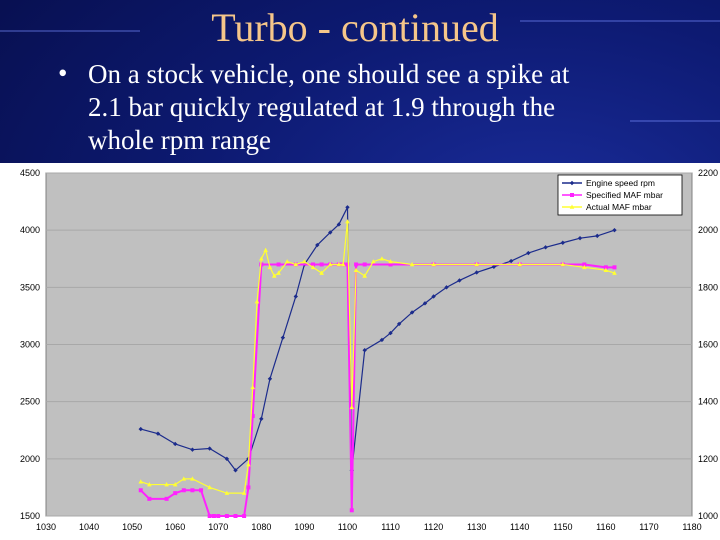 This screenshot has height=540, width=720. Describe the element at coordinates (390, 527) in the screenshot. I see `x-tick-label: 1110` at that location.